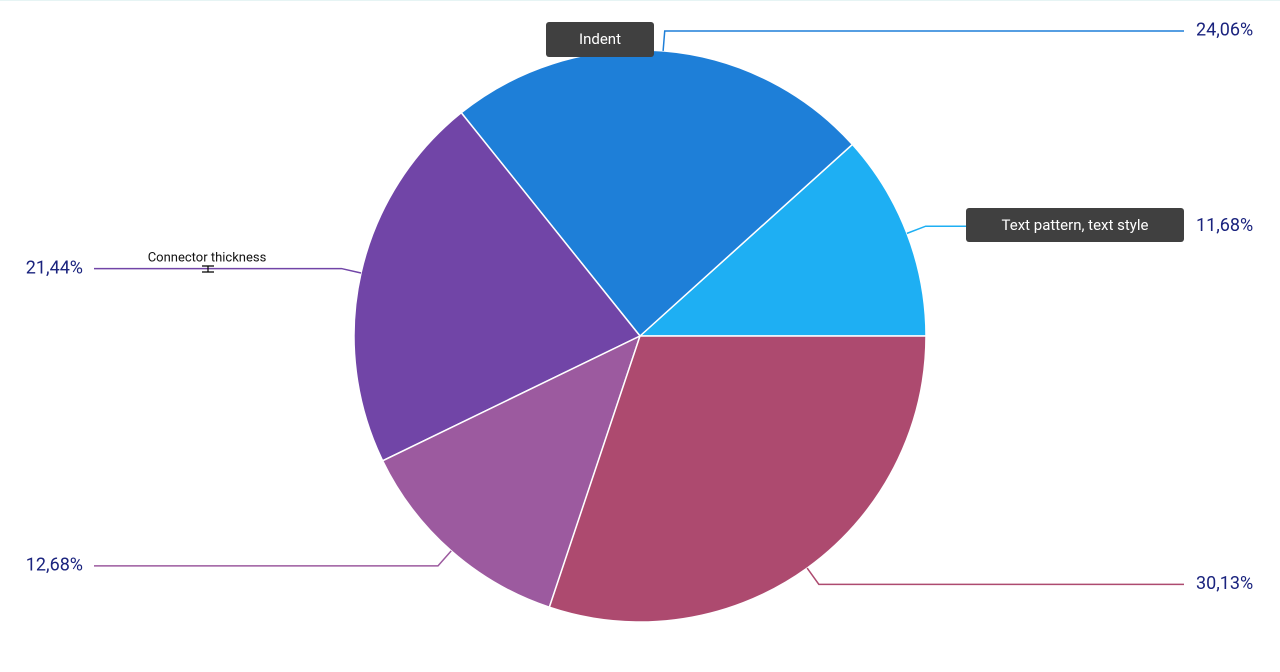 Image resolution: width=1280 pixels, height=672 pixels. Describe the element at coordinates (54, 267) in the screenshot. I see `value-label: 21,44%` at that location.